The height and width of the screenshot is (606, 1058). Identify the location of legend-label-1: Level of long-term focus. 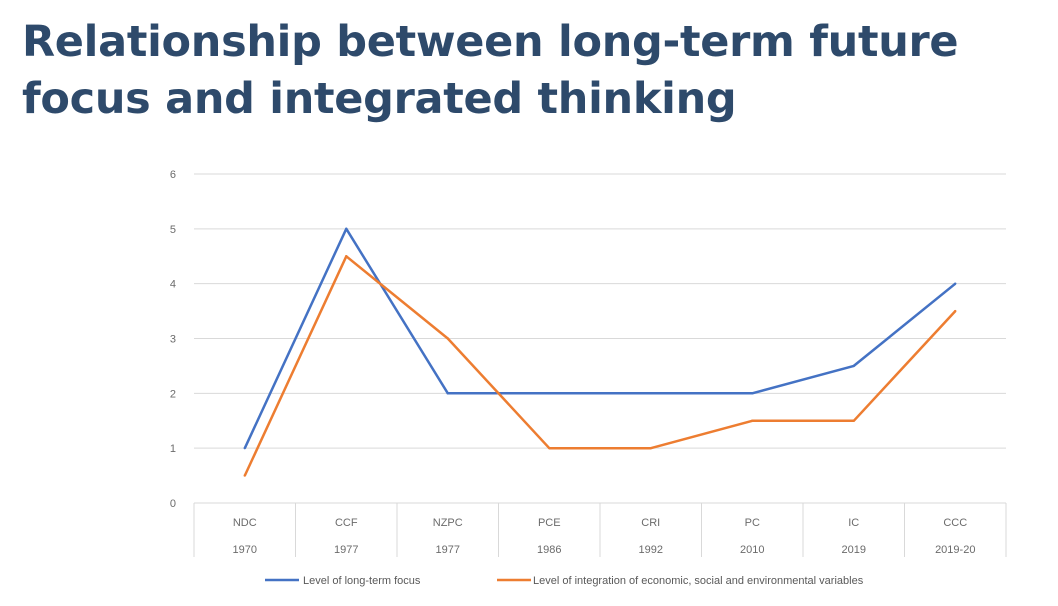
(362, 581).